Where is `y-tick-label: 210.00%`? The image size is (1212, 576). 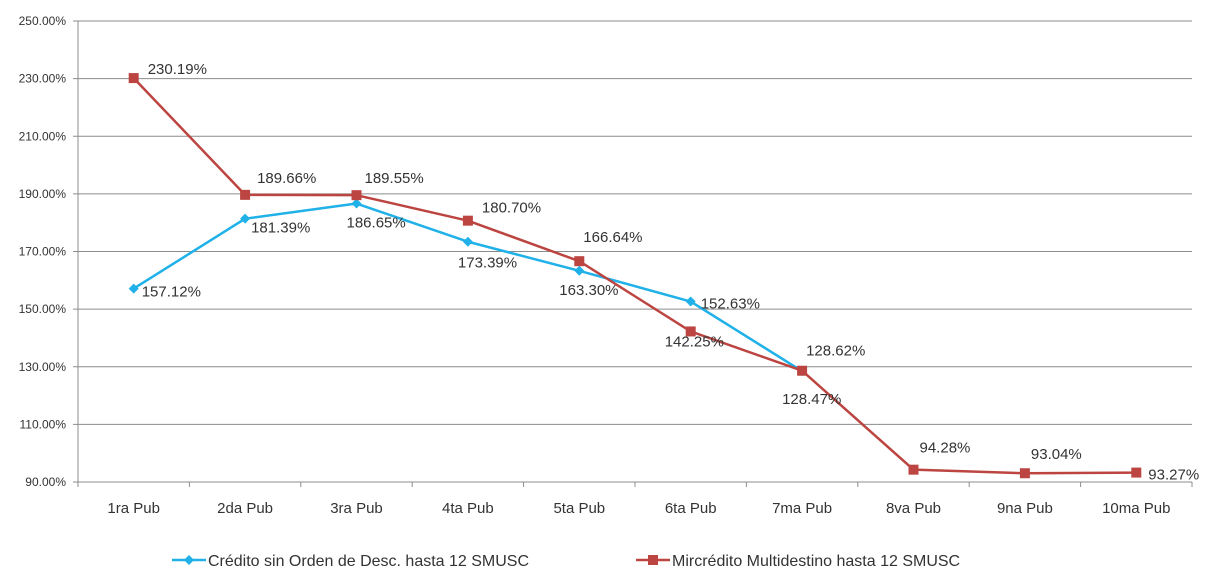
y-tick-label: 210.00% is located at coordinates (43, 136).